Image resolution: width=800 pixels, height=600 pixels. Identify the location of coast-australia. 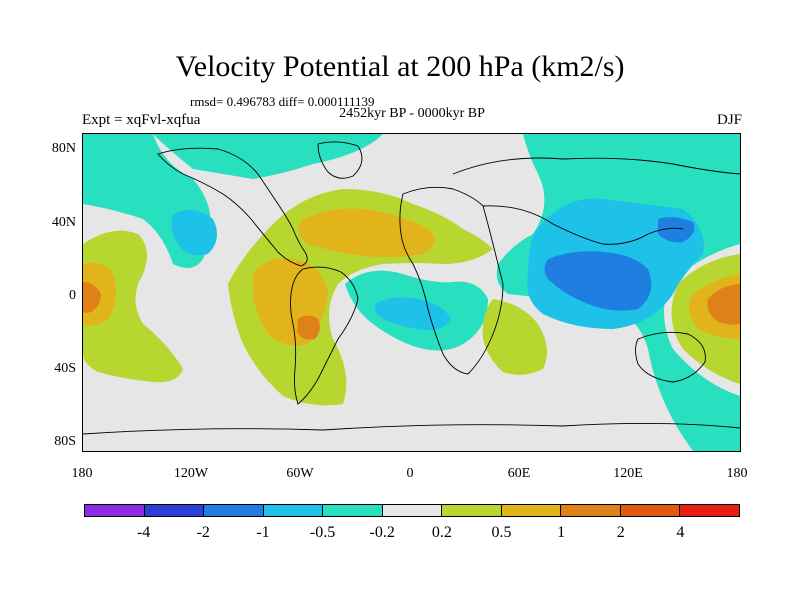
(670, 357).